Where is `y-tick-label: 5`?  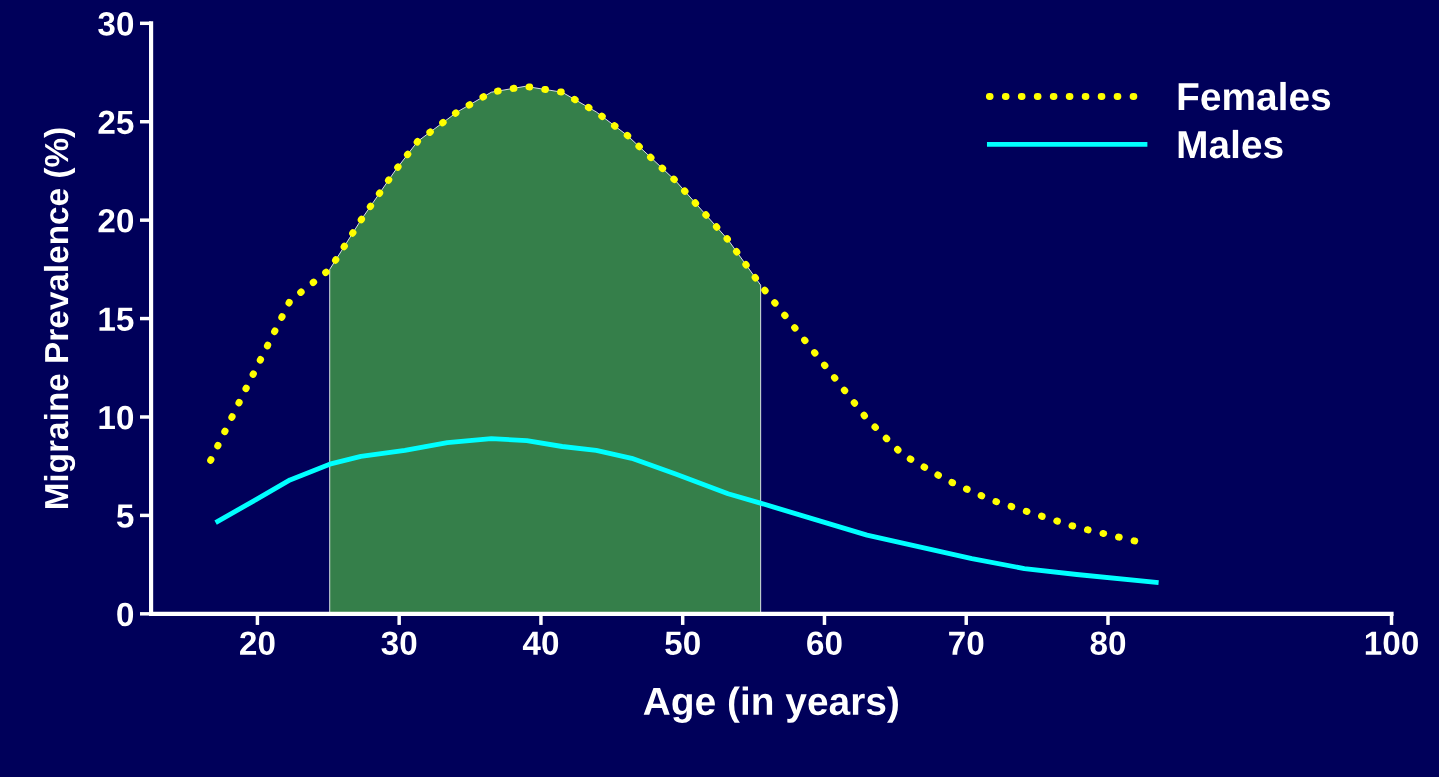 y-tick-label: 5 is located at coordinates (125, 516).